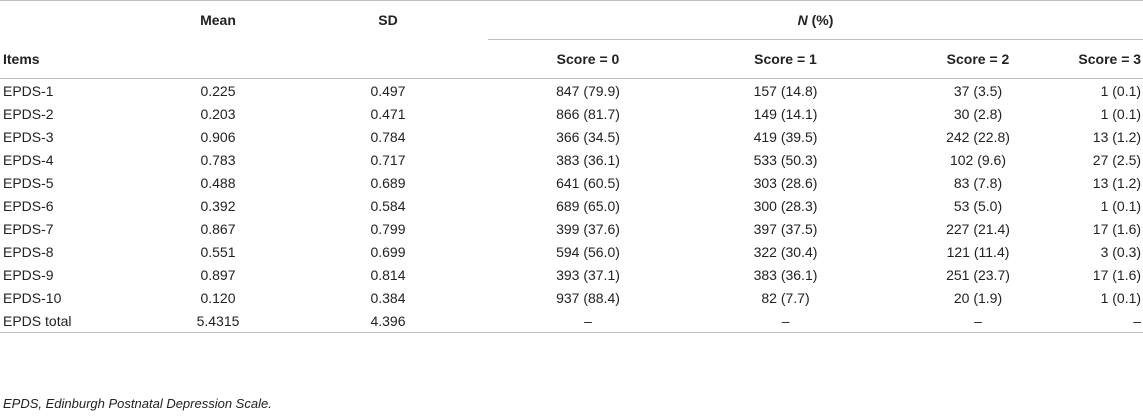 The image size is (1143, 416). What do you see at coordinates (588, 251) in the screenshot?
I see `cell-score-0: 594 (56.0)` at bounding box center [588, 251].